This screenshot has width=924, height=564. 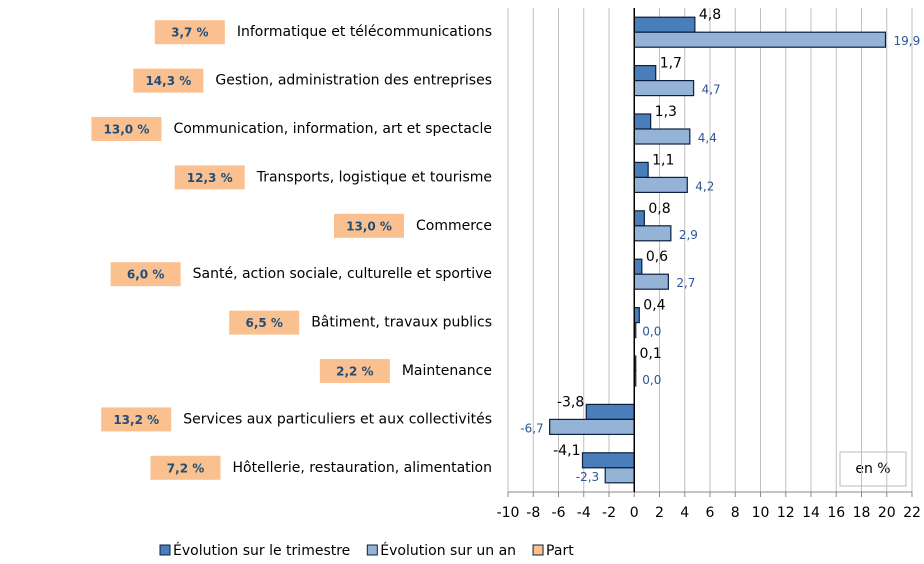 I want to click on legend-label: Part, so click(x=560, y=551).